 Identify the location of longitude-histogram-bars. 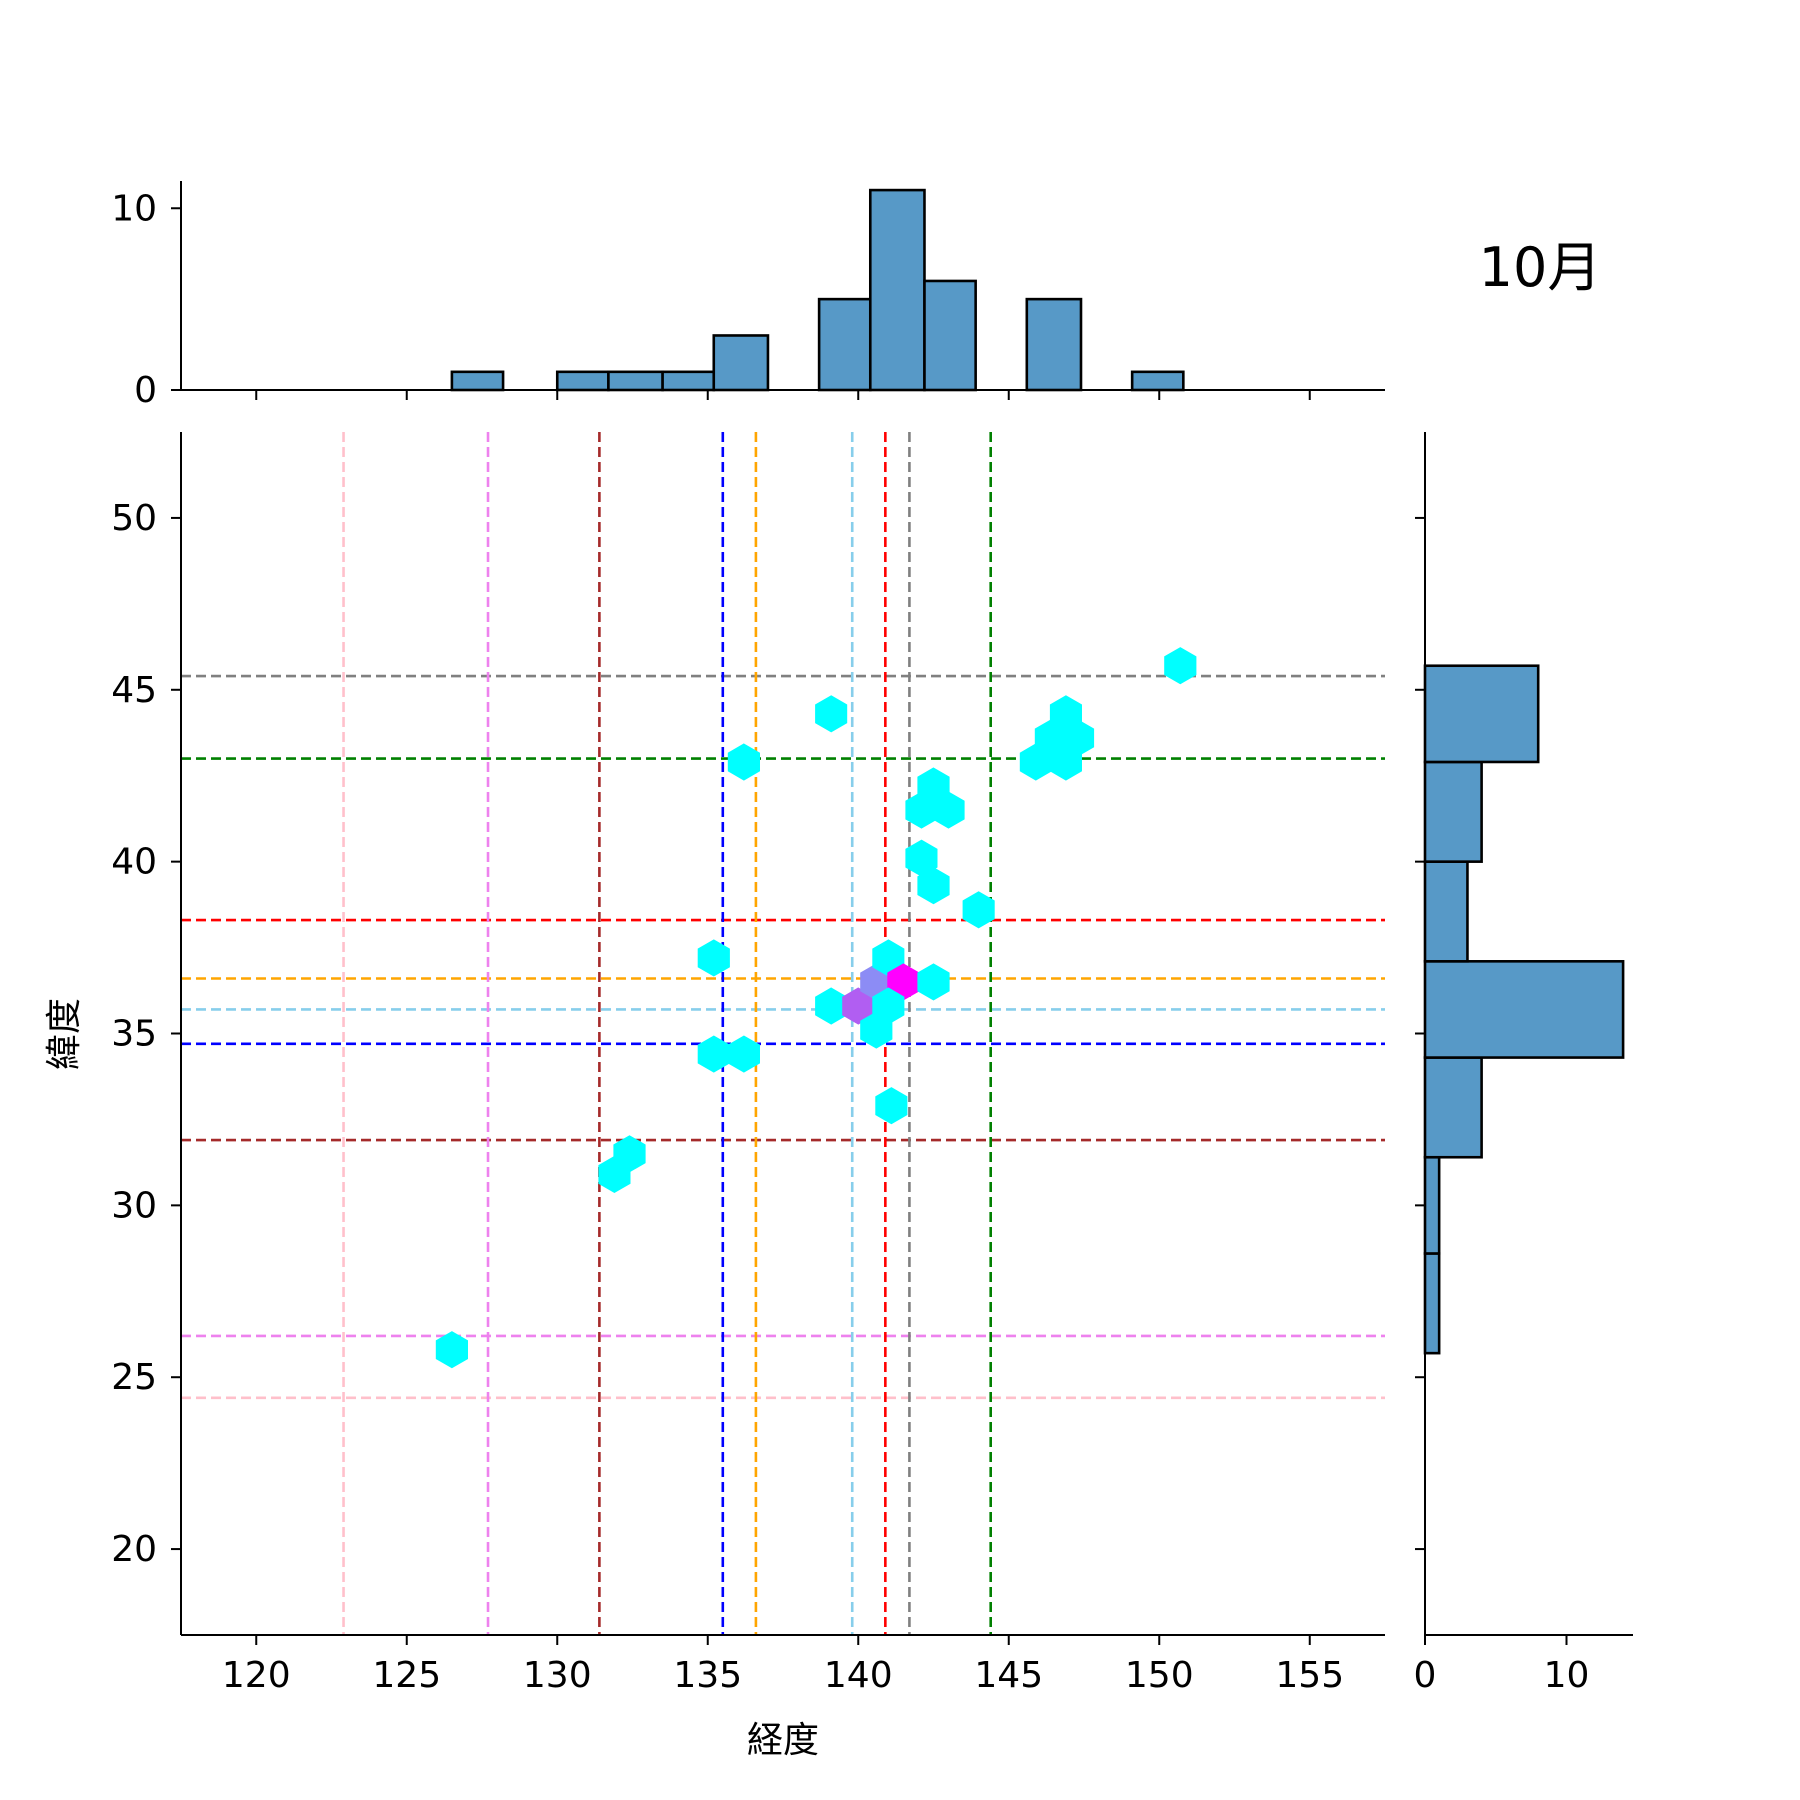
(817, 290).